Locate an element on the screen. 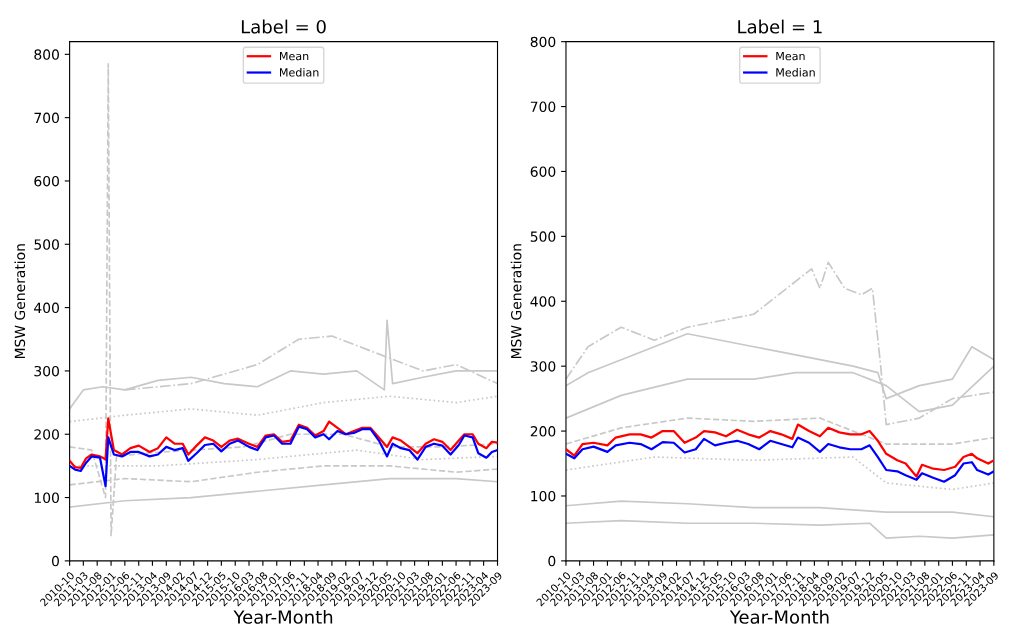  chart-title: Label = 0 is located at coordinates (283, 26).